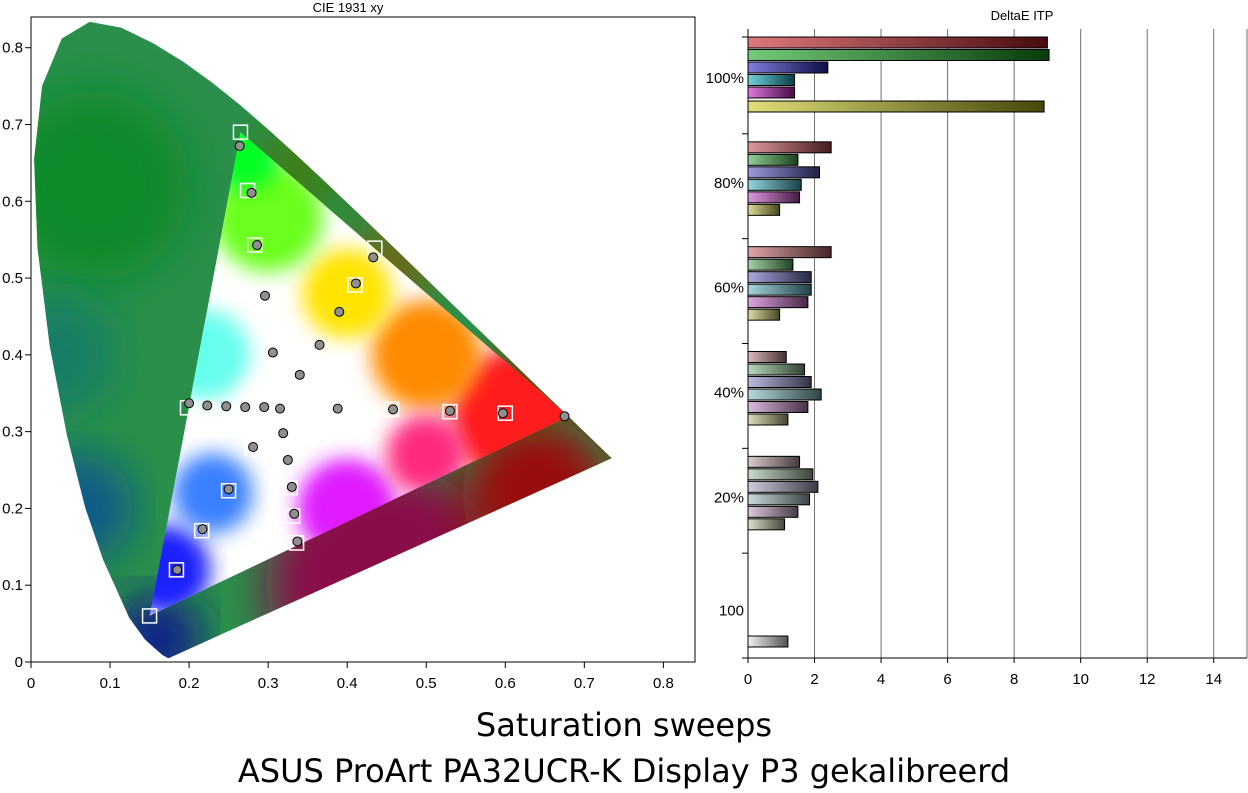 This screenshot has width=1248, height=793. I want to click on x-tick-label: 0.2, so click(189, 683).